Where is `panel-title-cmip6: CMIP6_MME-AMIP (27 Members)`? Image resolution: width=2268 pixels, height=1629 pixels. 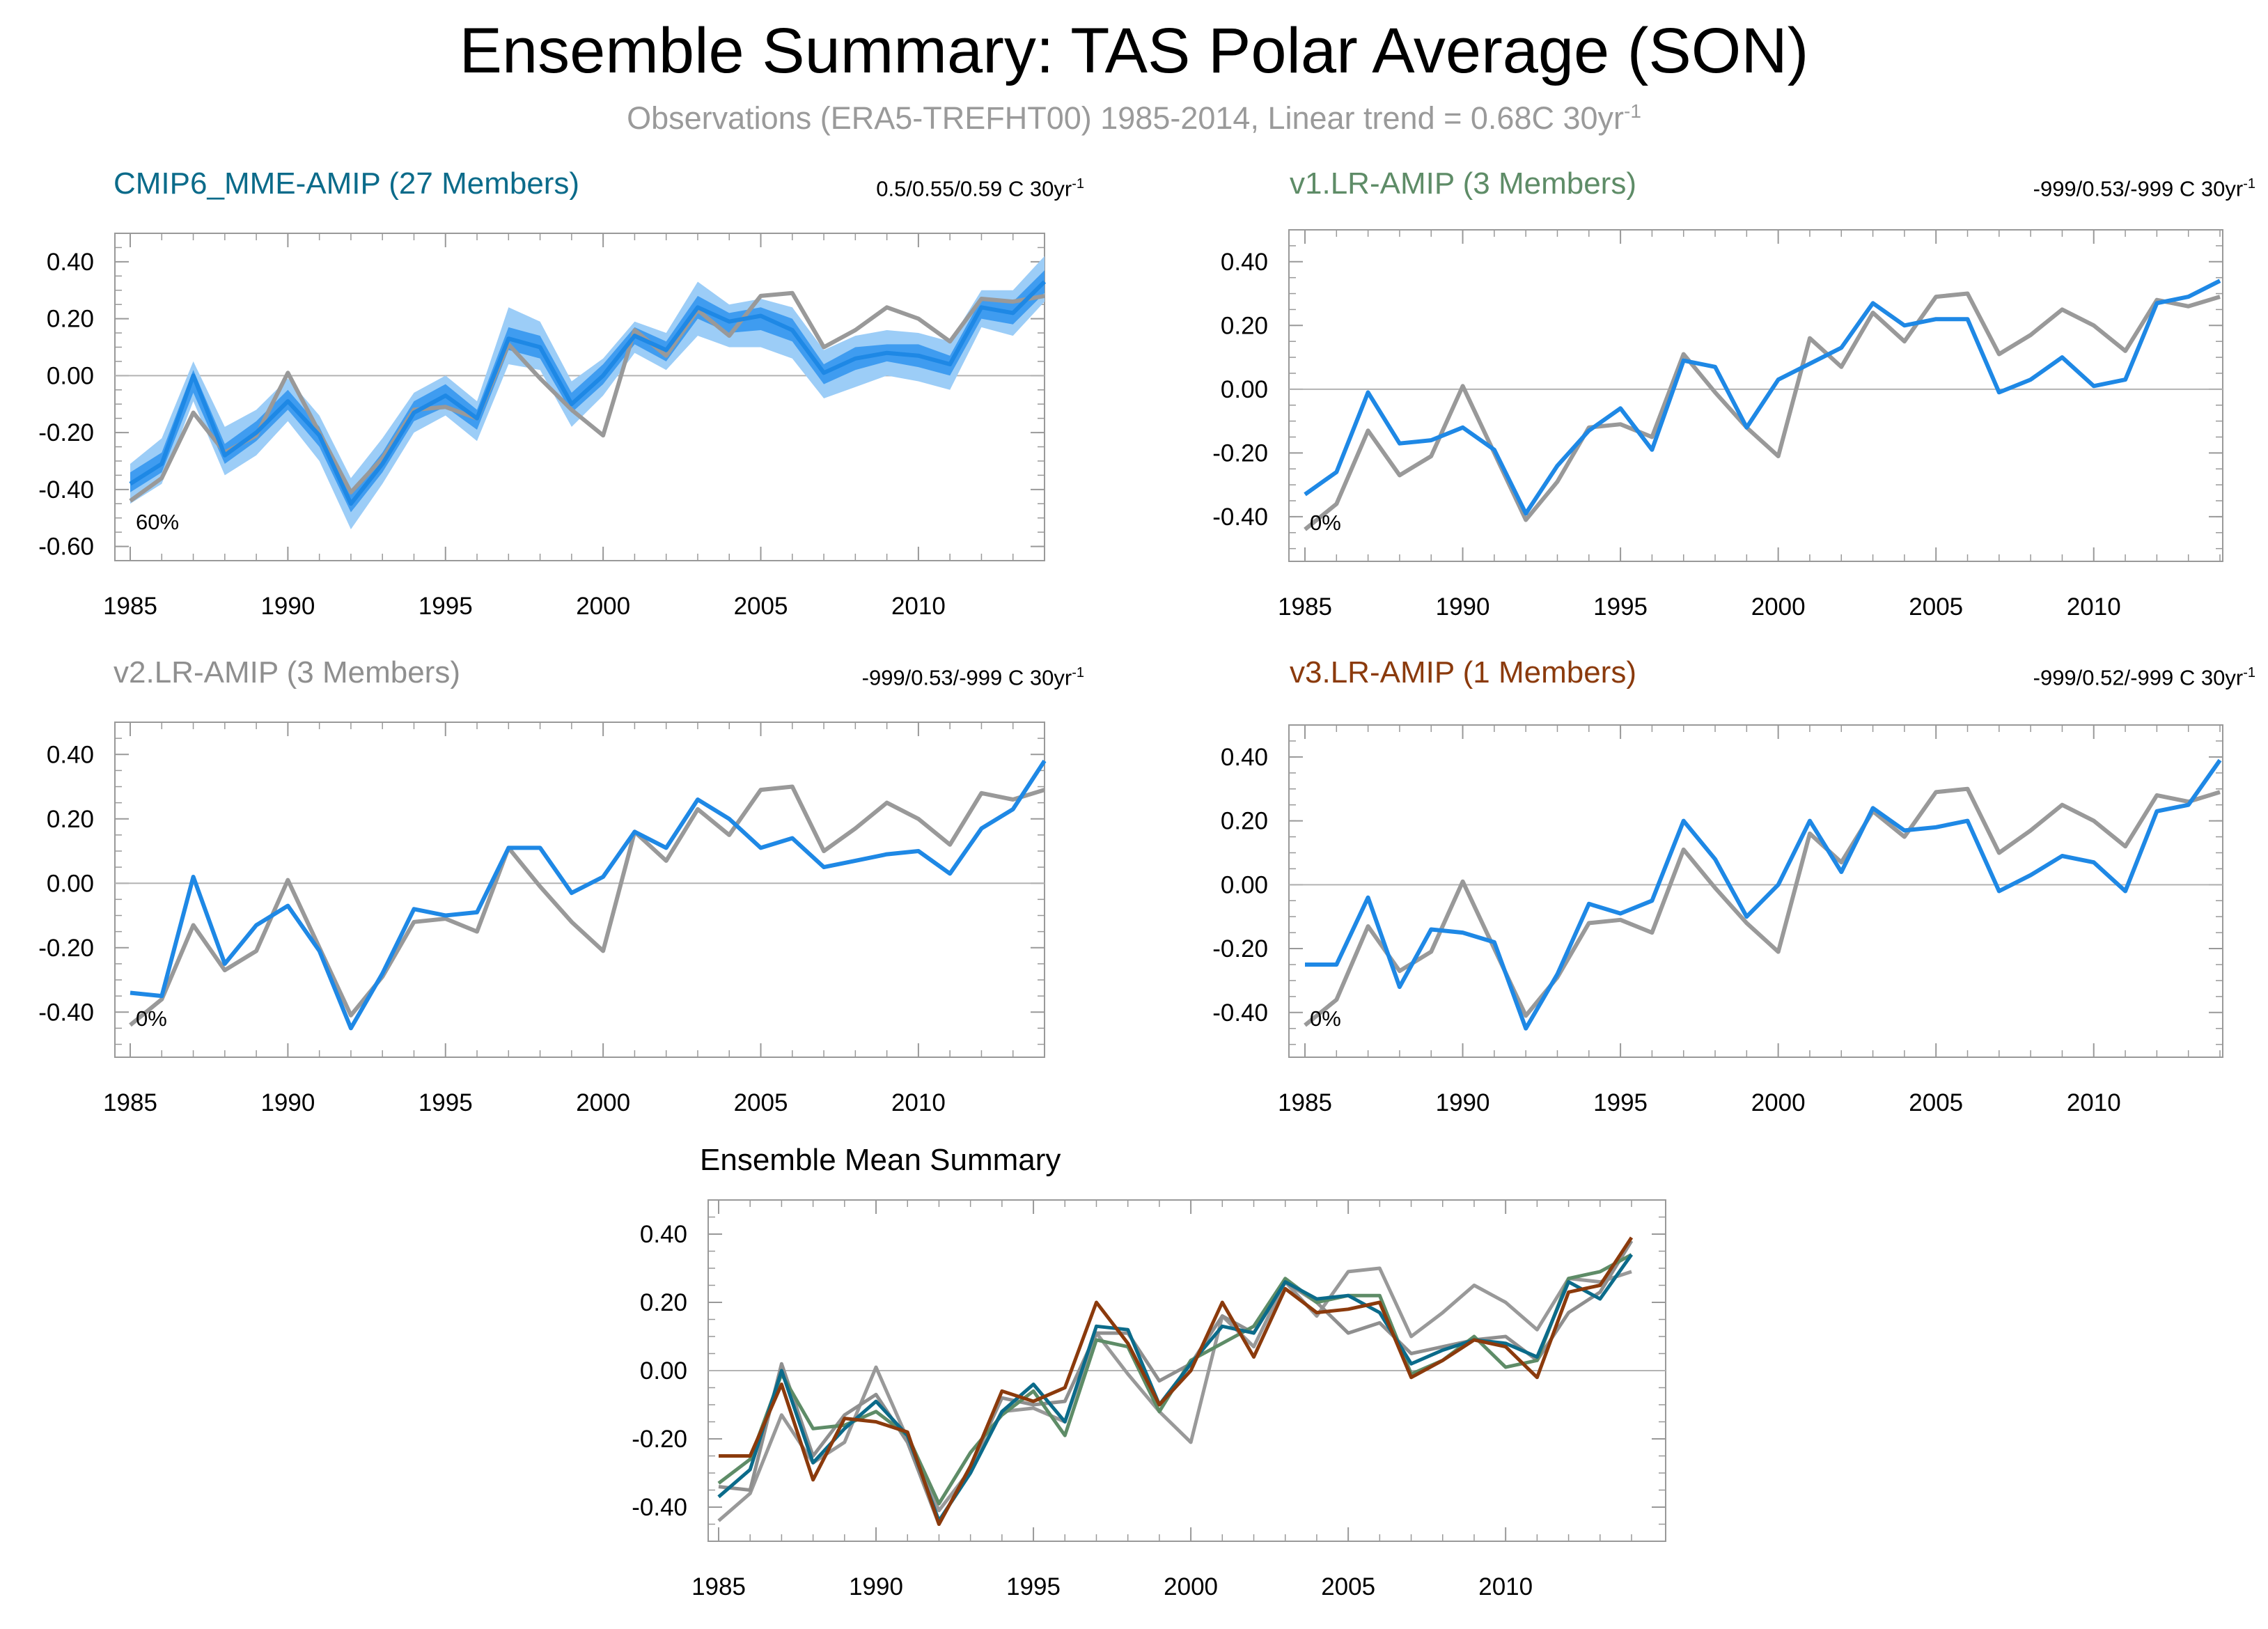 panel-title-cmip6: CMIP6_MME-AMIP (27 Members) is located at coordinates (347, 184).